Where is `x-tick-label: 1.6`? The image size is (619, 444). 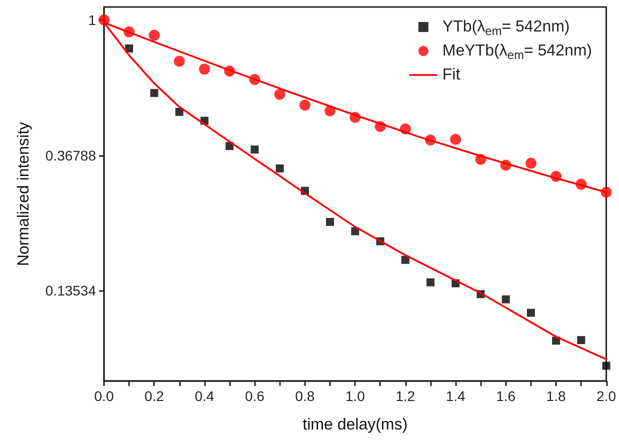 x-tick-label: 1.6 is located at coordinates (506, 396).